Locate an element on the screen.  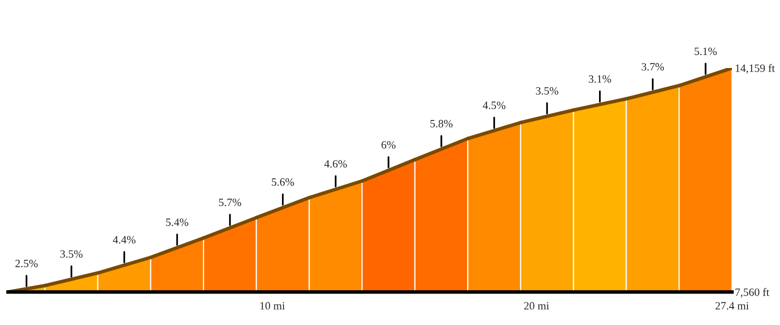
x-tick-label: 20 mi is located at coordinates (537, 306).